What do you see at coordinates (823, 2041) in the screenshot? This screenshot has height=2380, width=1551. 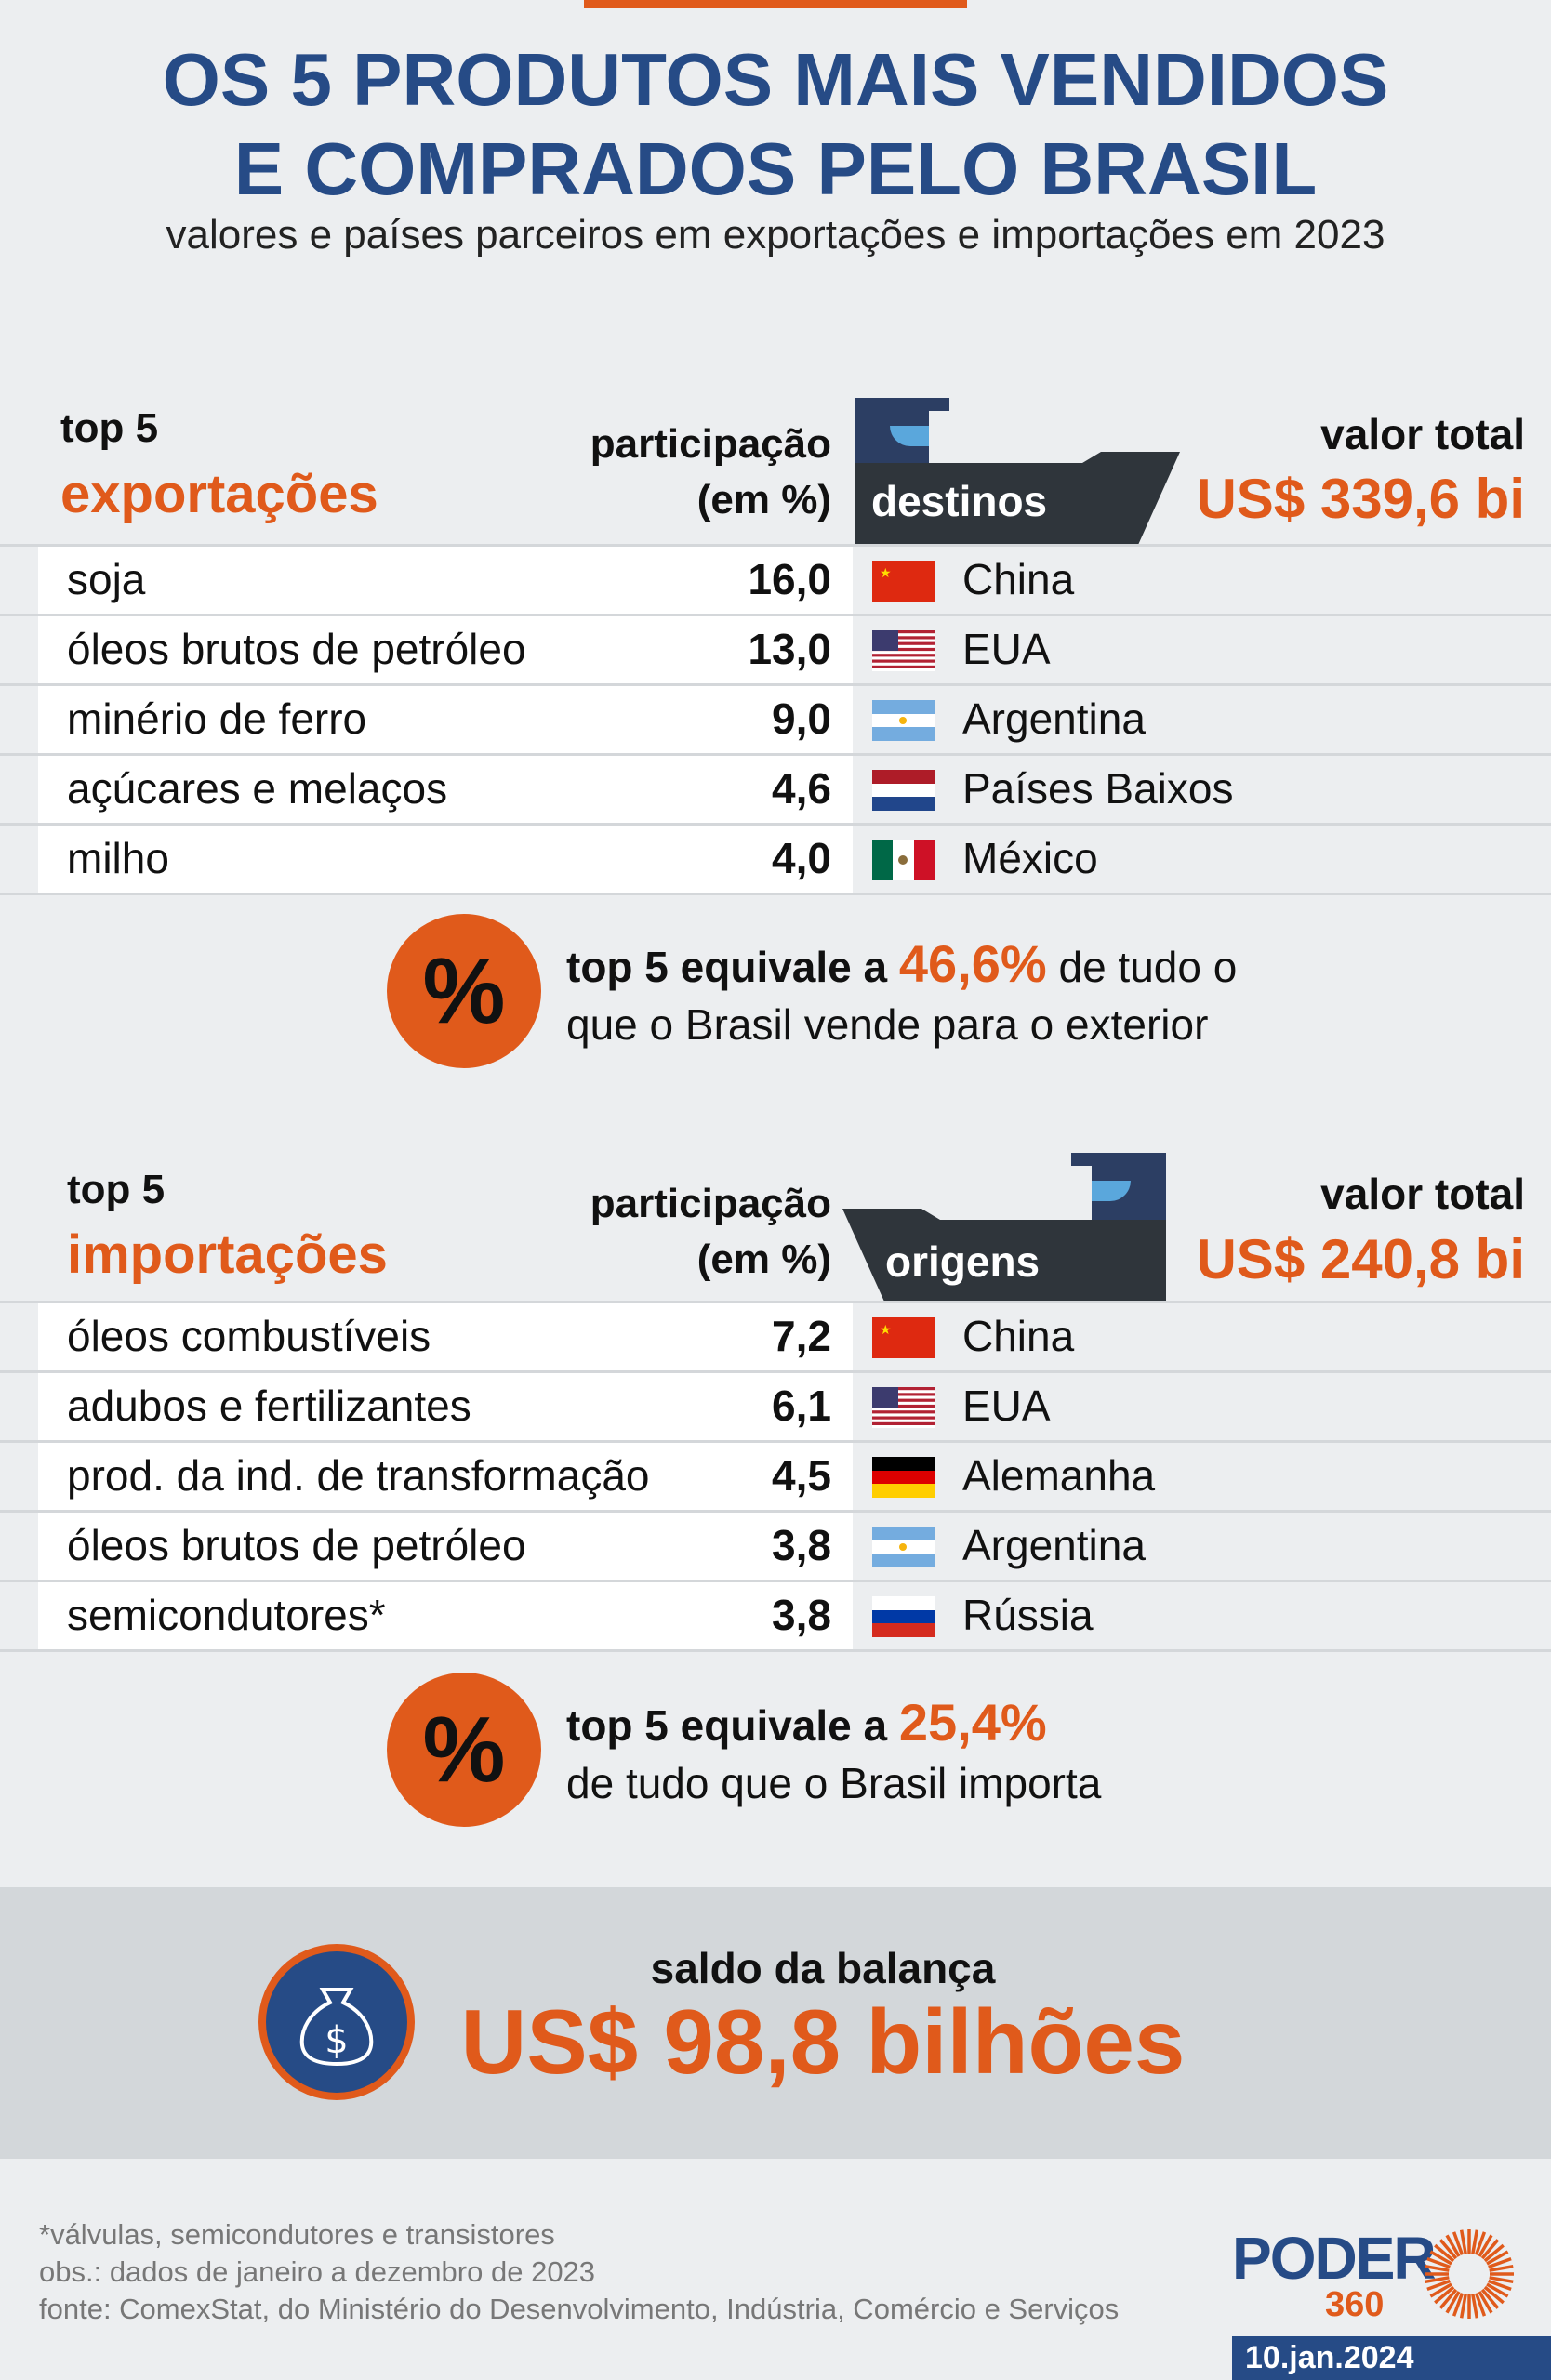 I see `balance-value: US$ 98,8 bilhões` at bounding box center [823, 2041].